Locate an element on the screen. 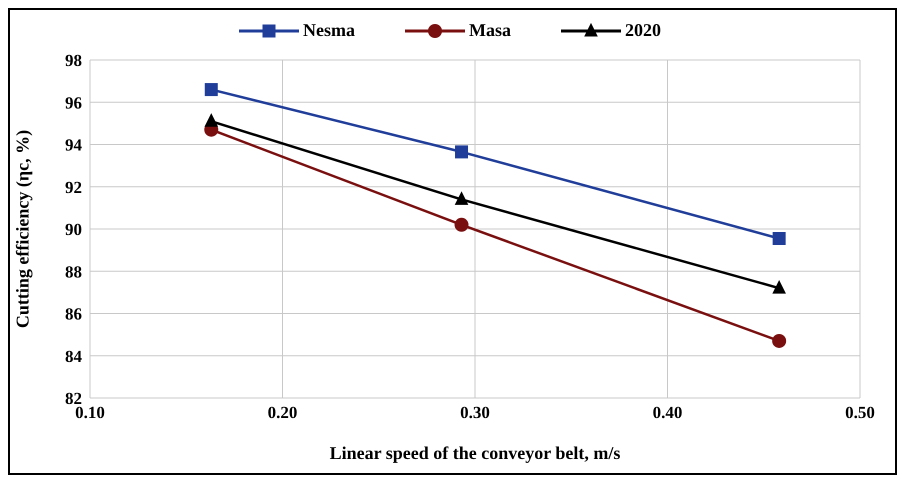  y-axis-title: Cutting efficiency (ηc, %) is located at coordinates (22, 229).